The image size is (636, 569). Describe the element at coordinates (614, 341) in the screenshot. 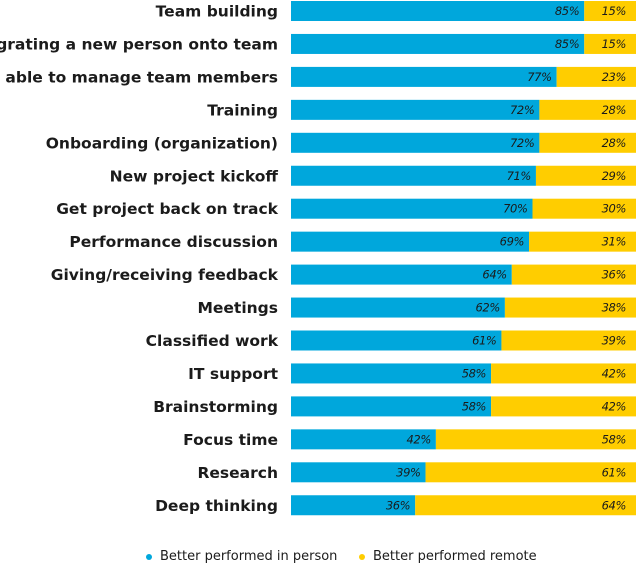

I see `value-label-remote: 39%` at that location.